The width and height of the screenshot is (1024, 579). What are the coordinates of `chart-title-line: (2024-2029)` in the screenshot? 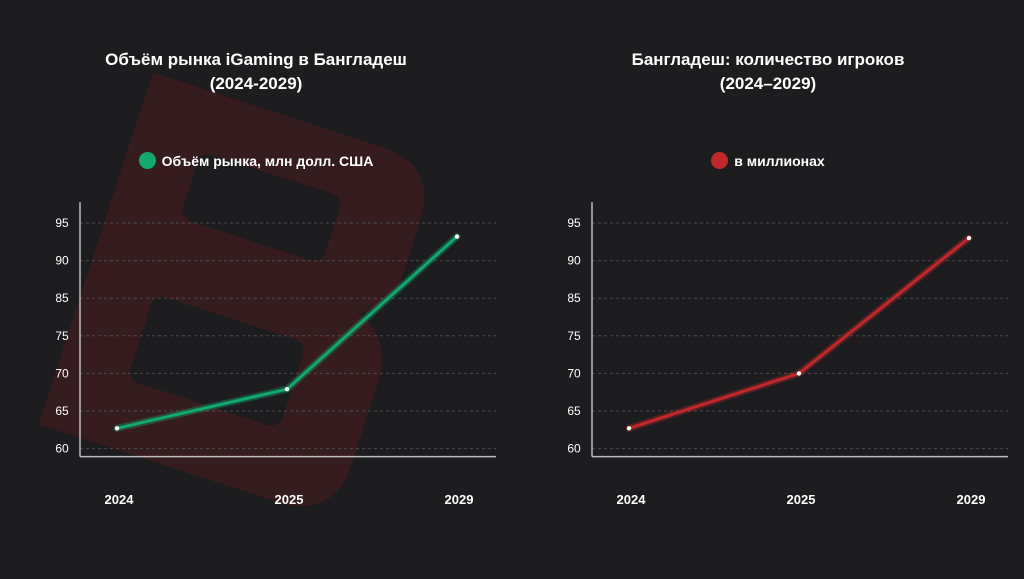 It's located at (256, 83).